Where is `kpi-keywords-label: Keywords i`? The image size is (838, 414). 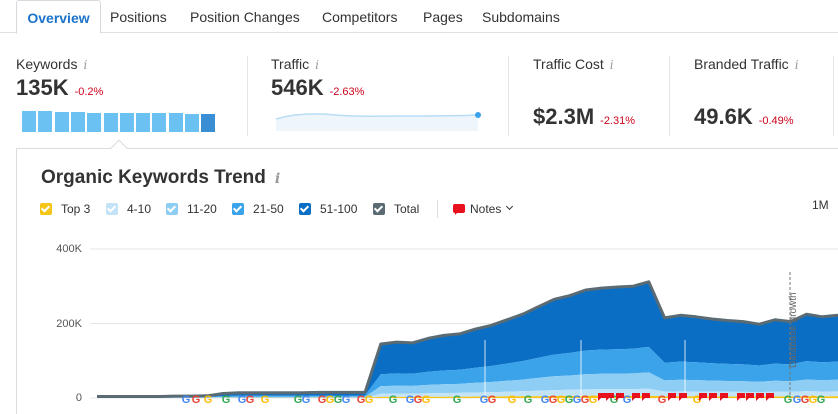
kpi-keywords-label: Keywords i is located at coordinates (51, 64).